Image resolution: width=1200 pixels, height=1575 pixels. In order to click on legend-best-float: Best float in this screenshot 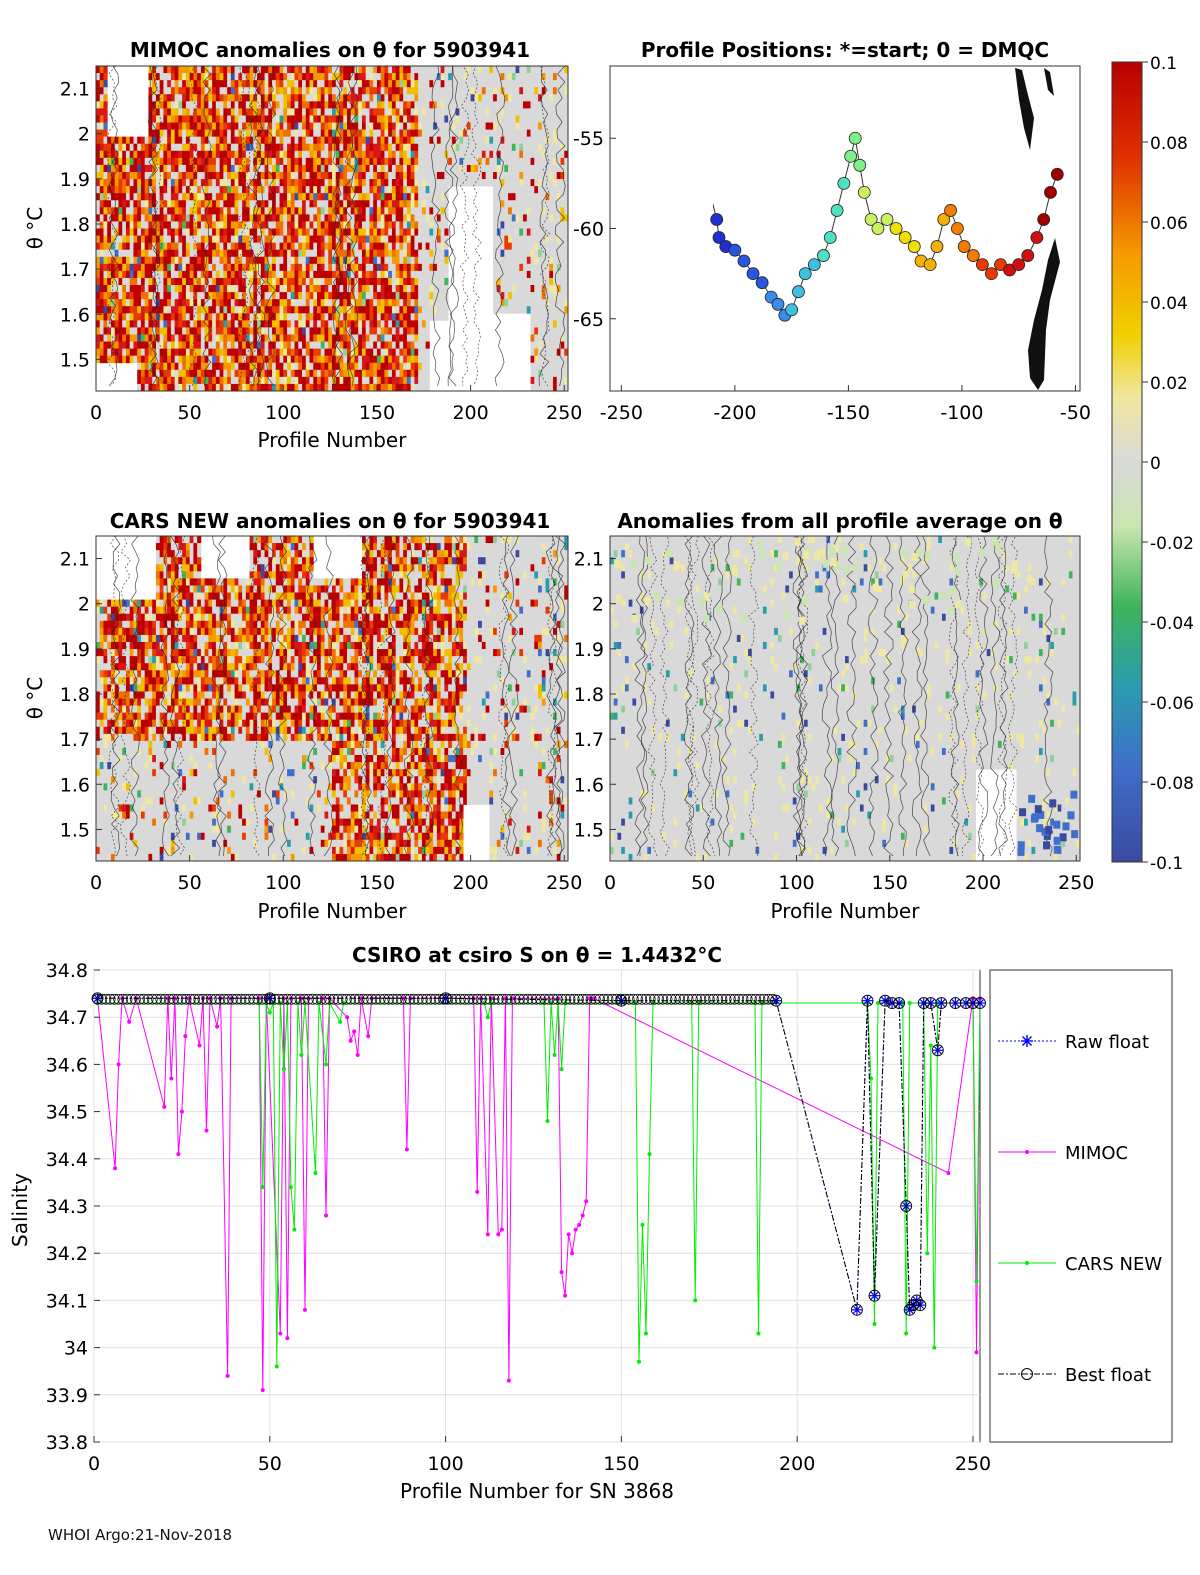, I will do `click(1074, 1375)`.